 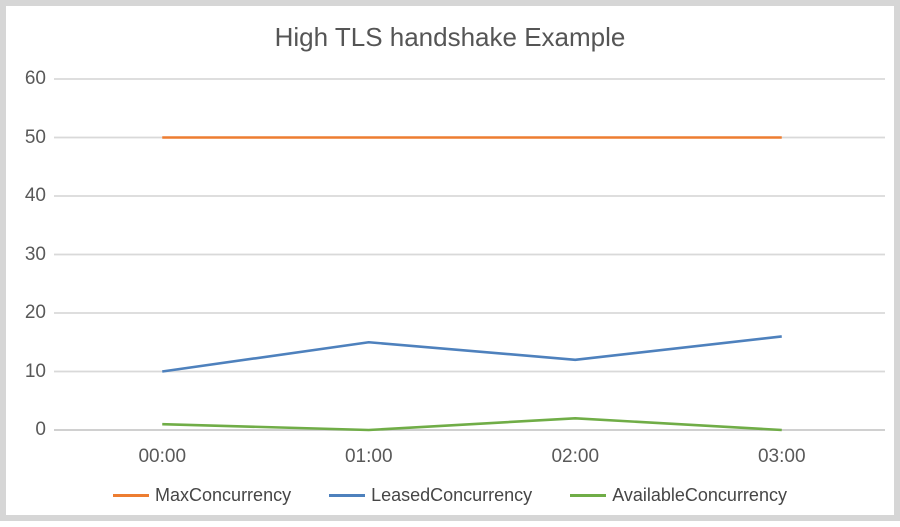 What do you see at coordinates (223, 494) in the screenshot?
I see `legend-label: MaxConcurrency` at bounding box center [223, 494].